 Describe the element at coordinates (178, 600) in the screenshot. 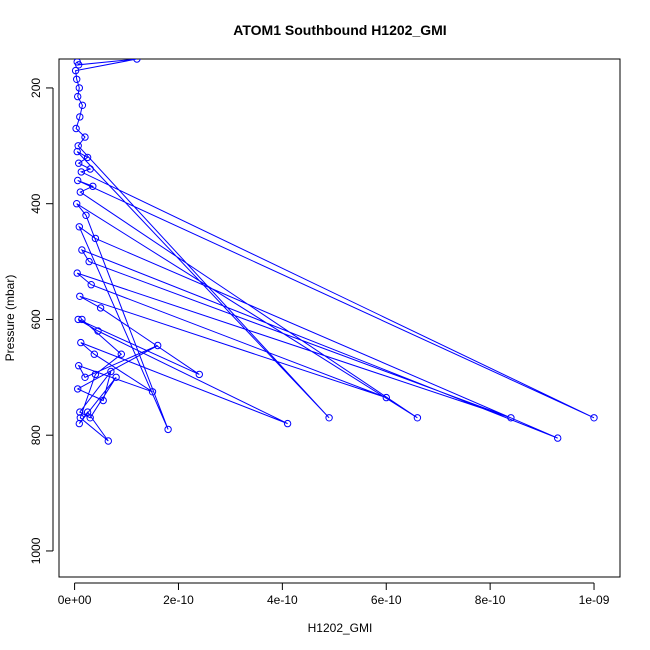

I see `x-tick-label: 2e-10` at that location.